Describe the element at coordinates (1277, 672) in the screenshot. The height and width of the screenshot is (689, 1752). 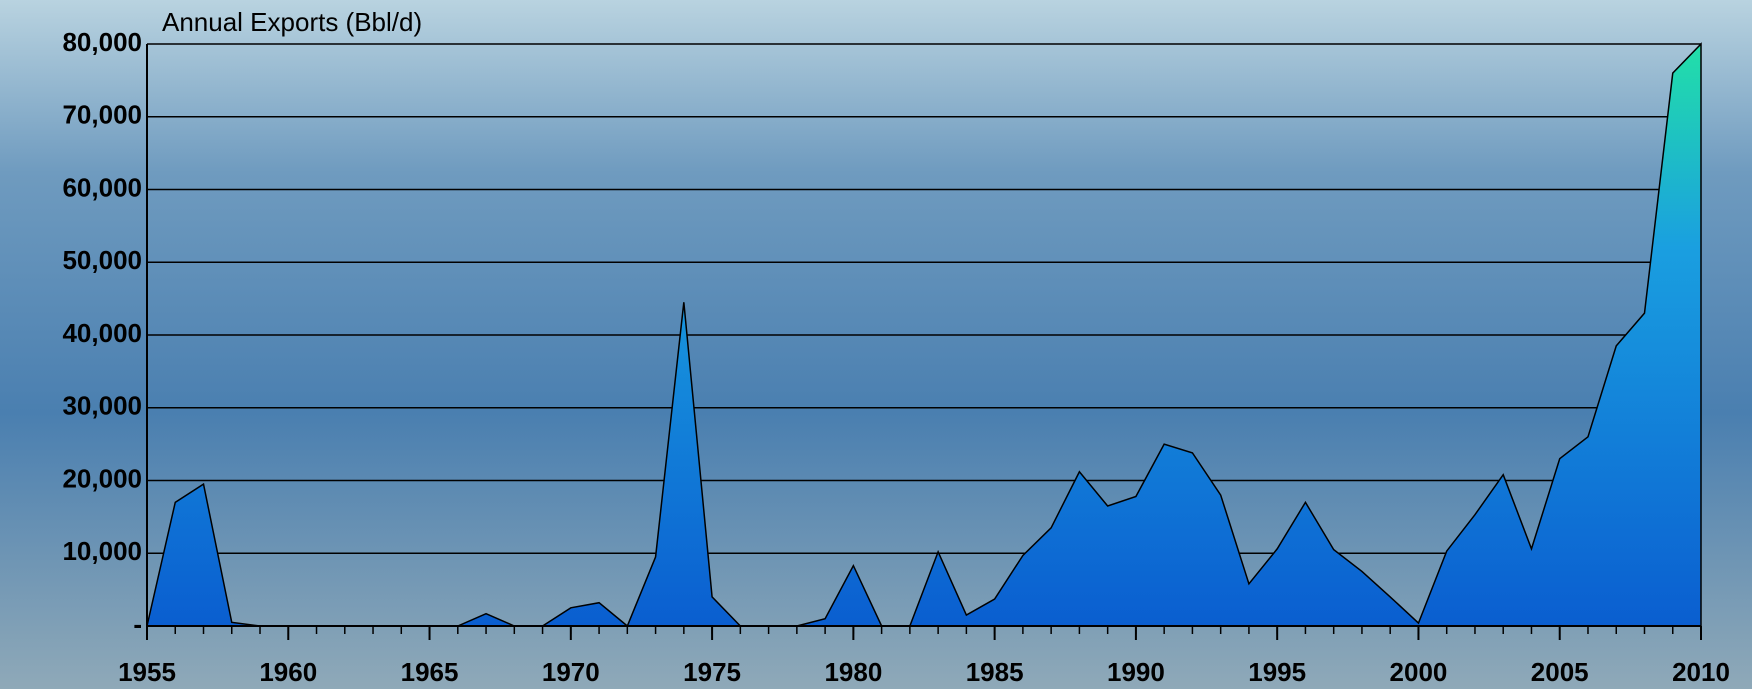
I see `x-tick-label: 1995` at that location.